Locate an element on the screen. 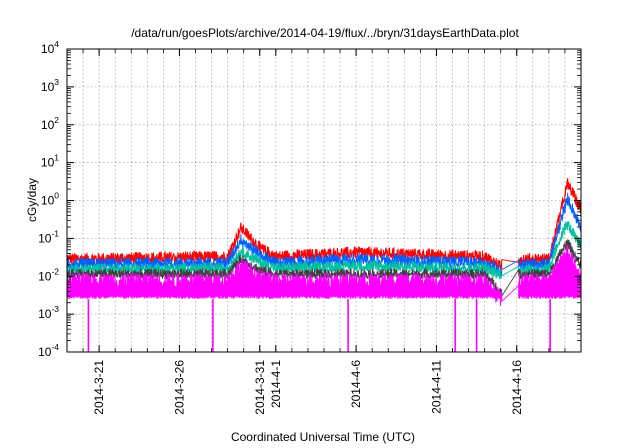 Image resolution: width=640 pixels, height=448 pixels. x-axis-label: Coordinated Universal Time (UTC) is located at coordinates (323, 437).